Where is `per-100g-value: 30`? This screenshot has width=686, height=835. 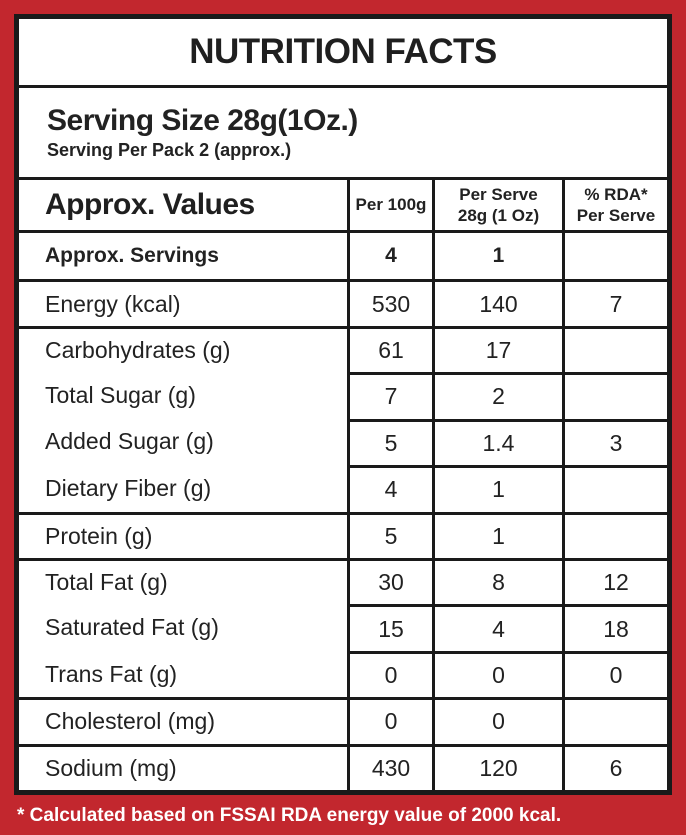 per-100g-value: 30 is located at coordinates (389, 581).